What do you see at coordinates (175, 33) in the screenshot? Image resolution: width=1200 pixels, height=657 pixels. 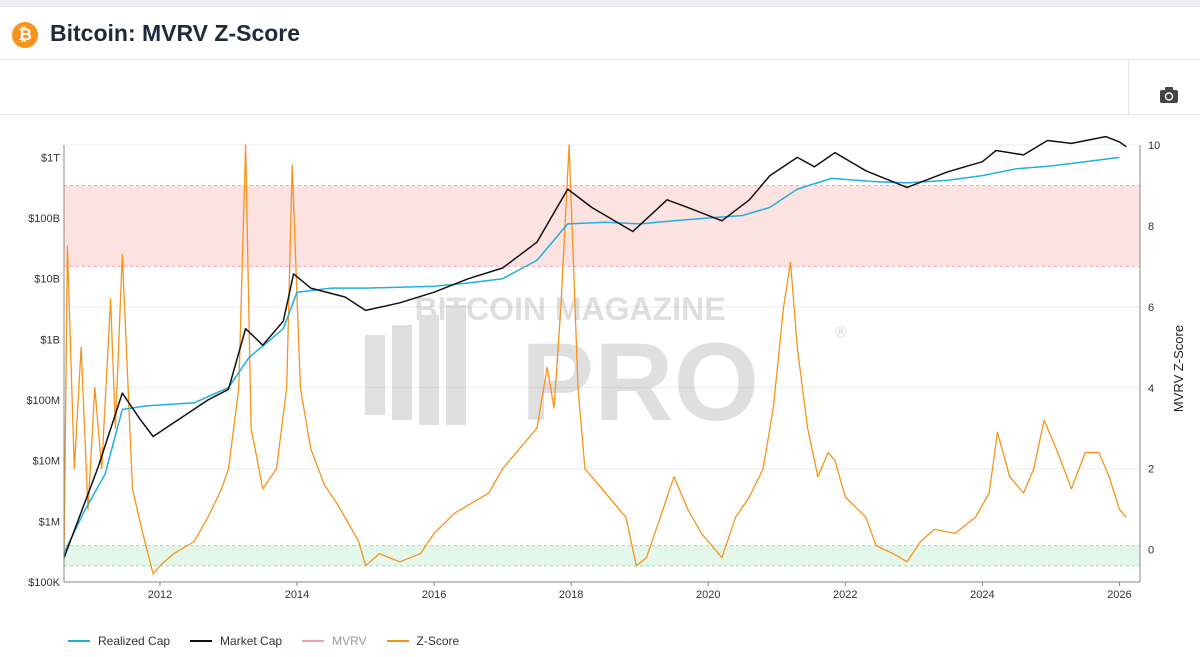 I see `page-title: Bitcoin: MVRV Z-Score` at bounding box center [175, 33].